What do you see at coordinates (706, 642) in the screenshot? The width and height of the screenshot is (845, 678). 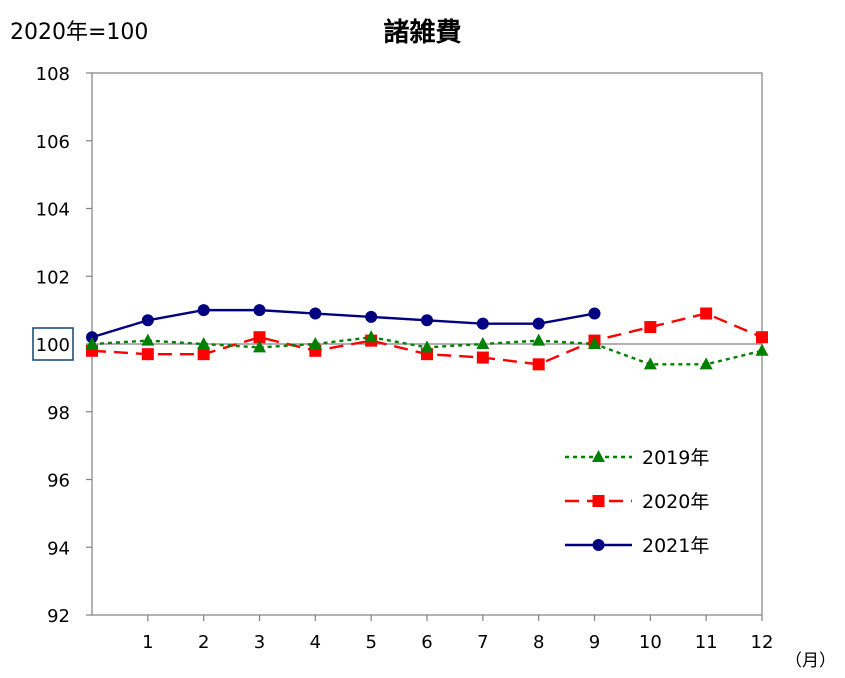 I see `x-tick-label: 11` at bounding box center [706, 642].